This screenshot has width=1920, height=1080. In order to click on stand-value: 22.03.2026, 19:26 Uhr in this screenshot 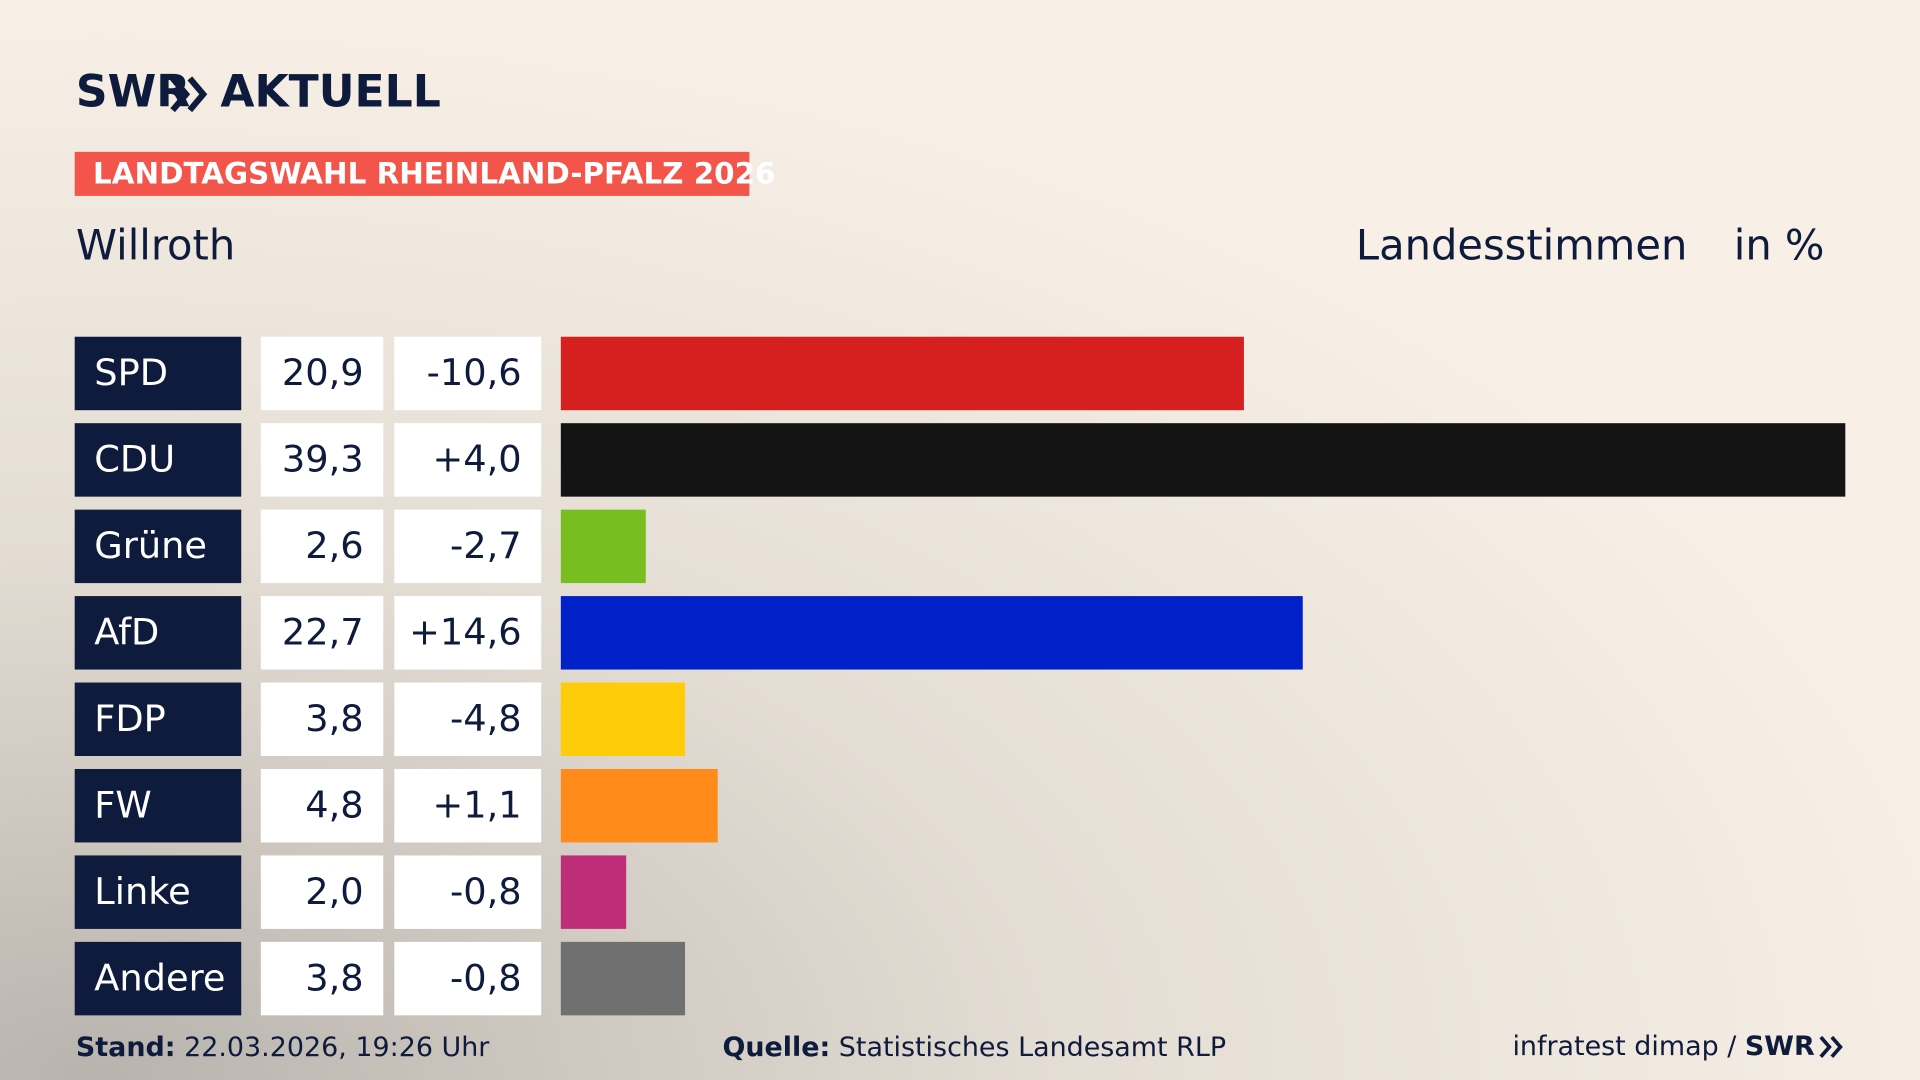, I will do `click(337, 1047)`.